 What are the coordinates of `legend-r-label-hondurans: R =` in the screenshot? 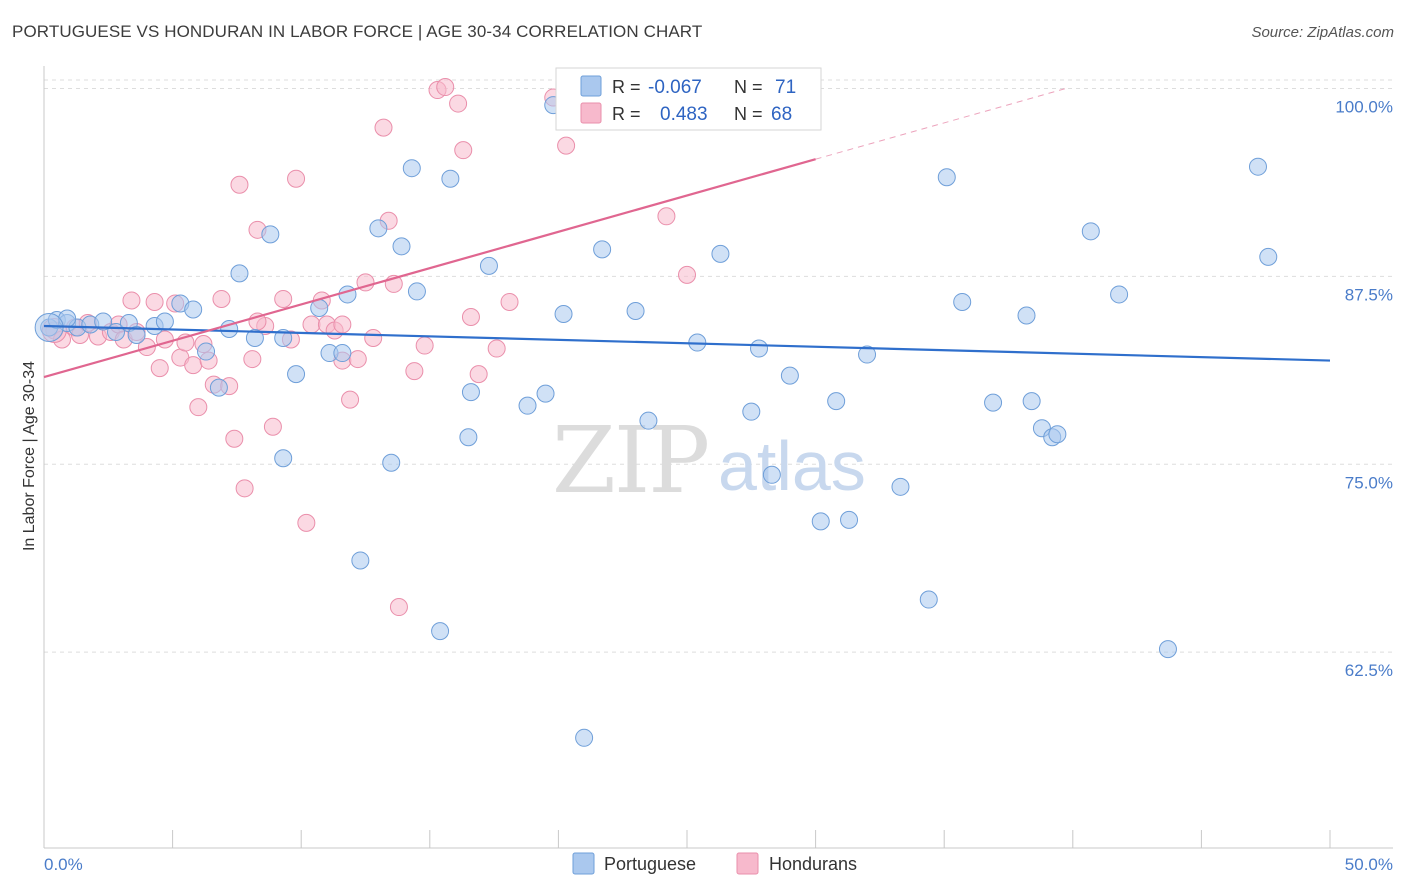 It's located at (626, 114).